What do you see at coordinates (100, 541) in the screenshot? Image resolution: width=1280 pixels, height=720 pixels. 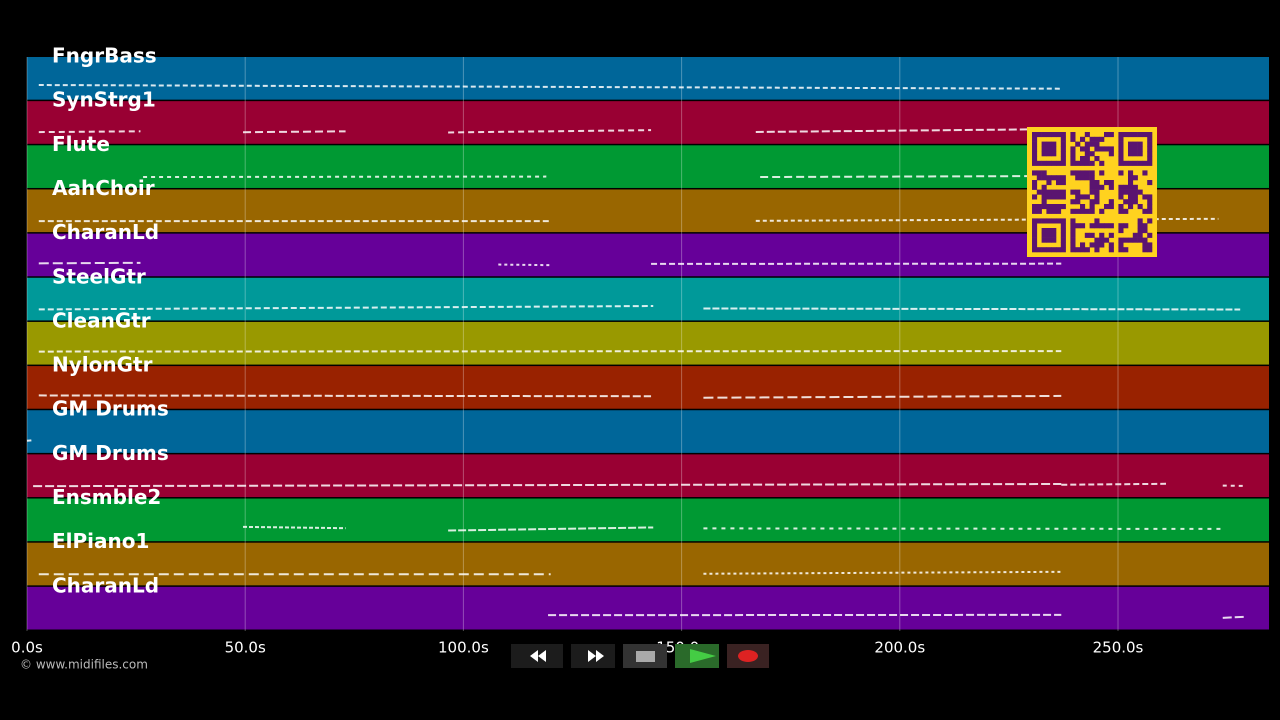 I see `track-name: ElPiano1` at bounding box center [100, 541].